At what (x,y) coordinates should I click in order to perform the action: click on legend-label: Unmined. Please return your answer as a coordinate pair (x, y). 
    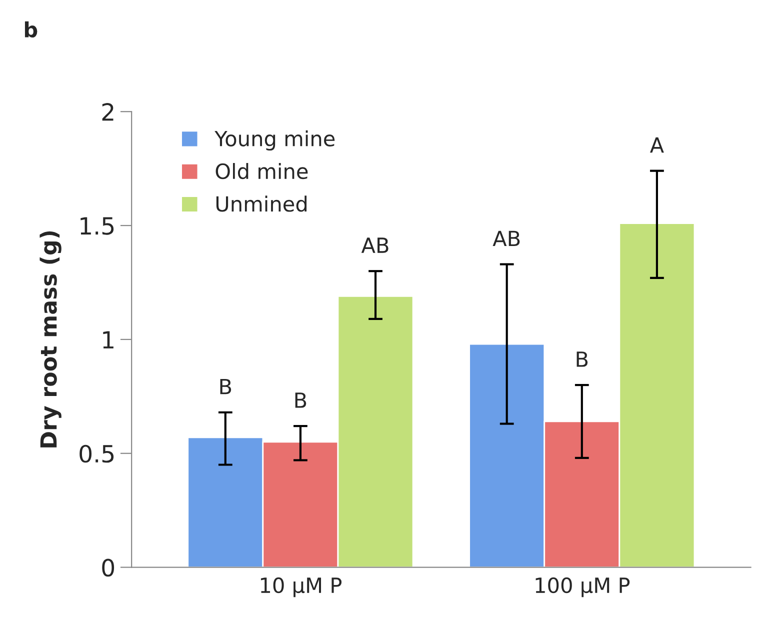
    Looking at the image, I should click on (261, 204).